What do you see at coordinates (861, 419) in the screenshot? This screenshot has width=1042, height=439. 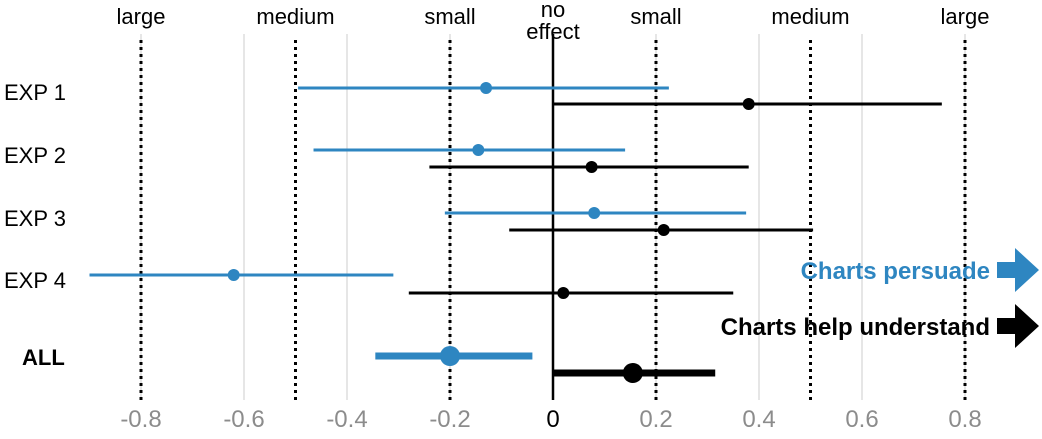 I see `x-tick-label: 0.6` at bounding box center [861, 419].